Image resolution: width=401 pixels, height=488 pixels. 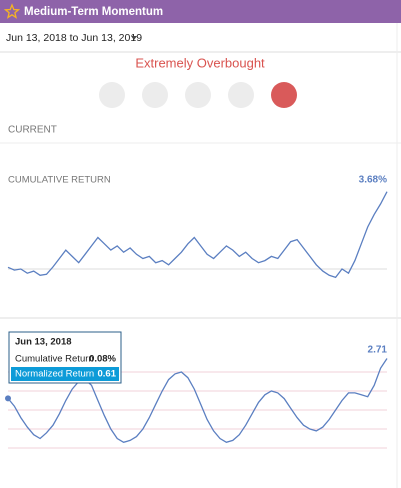 What do you see at coordinates (8, 398) in the screenshot?
I see `hover-point` at bounding box center [8, 398].